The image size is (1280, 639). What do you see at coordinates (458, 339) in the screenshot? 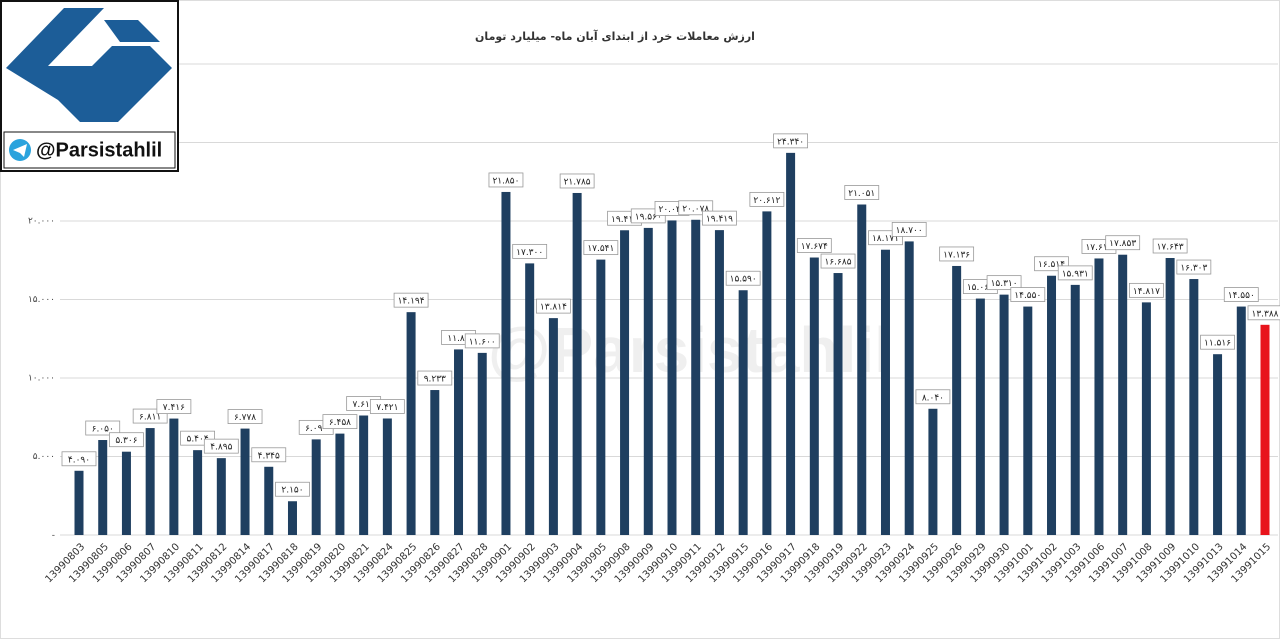
I see `value-label: ۱۱.۸۲` at bounding box center [458, 339].